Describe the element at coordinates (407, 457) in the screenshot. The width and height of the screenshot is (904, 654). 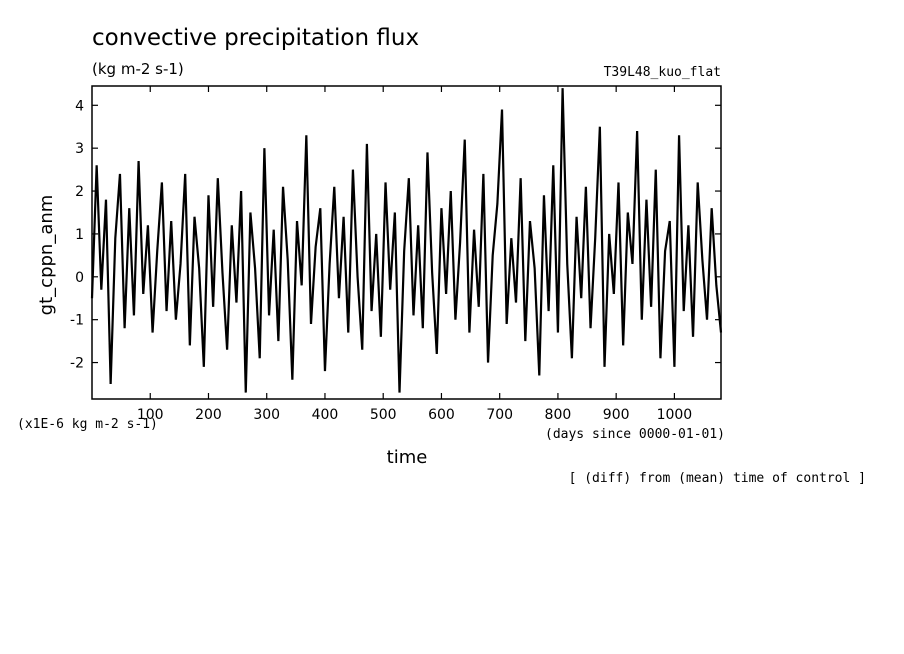
I see `x-axis-label: time` at that location.